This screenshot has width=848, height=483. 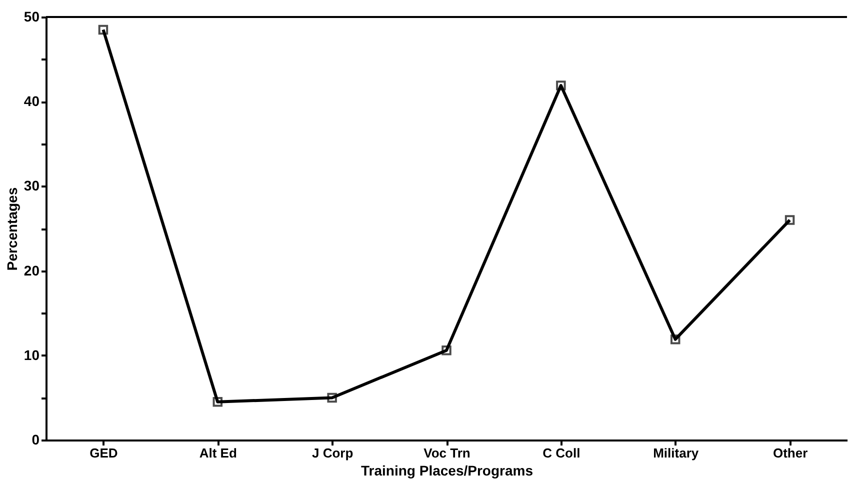 I want to click on y-tick-label: 30, so click(x=32, y=186).